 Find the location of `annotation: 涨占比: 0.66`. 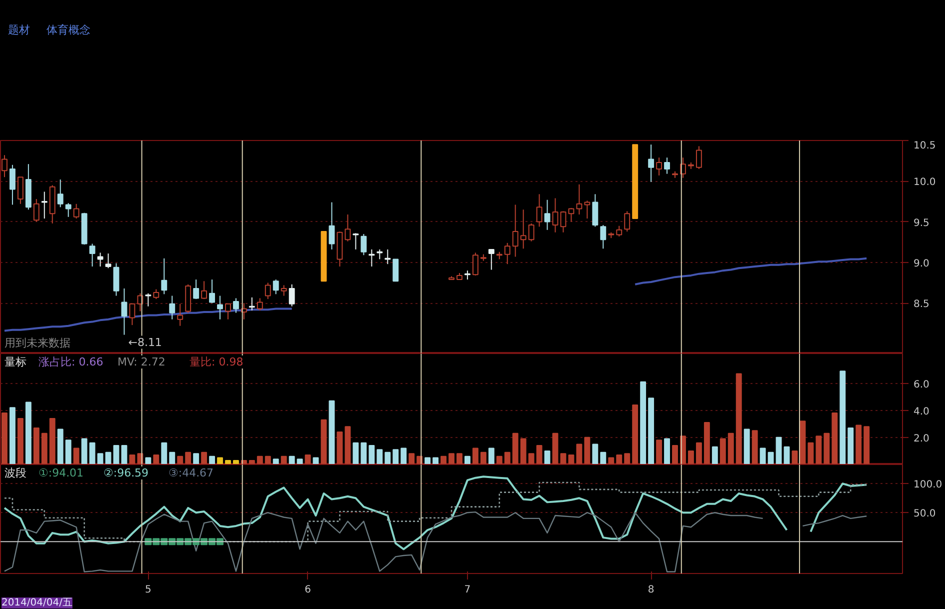

annotation: 涨占比: 0.66 is located at coordinates (71, 362).